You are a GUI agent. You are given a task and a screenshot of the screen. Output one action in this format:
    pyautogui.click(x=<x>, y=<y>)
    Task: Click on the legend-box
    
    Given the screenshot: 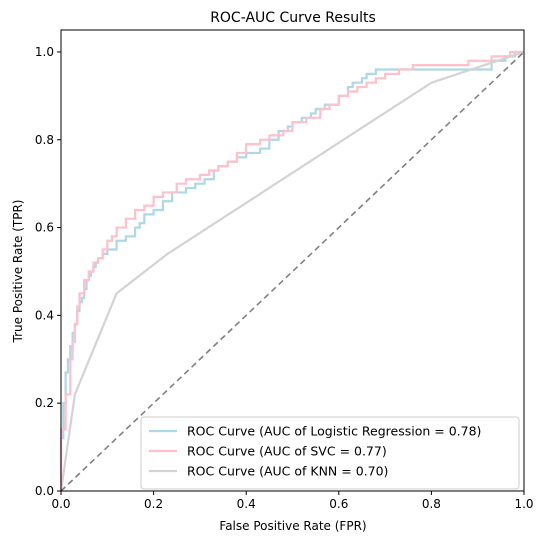 What is the action you would take?
    pyautogui.click(x=330, y=453)
    